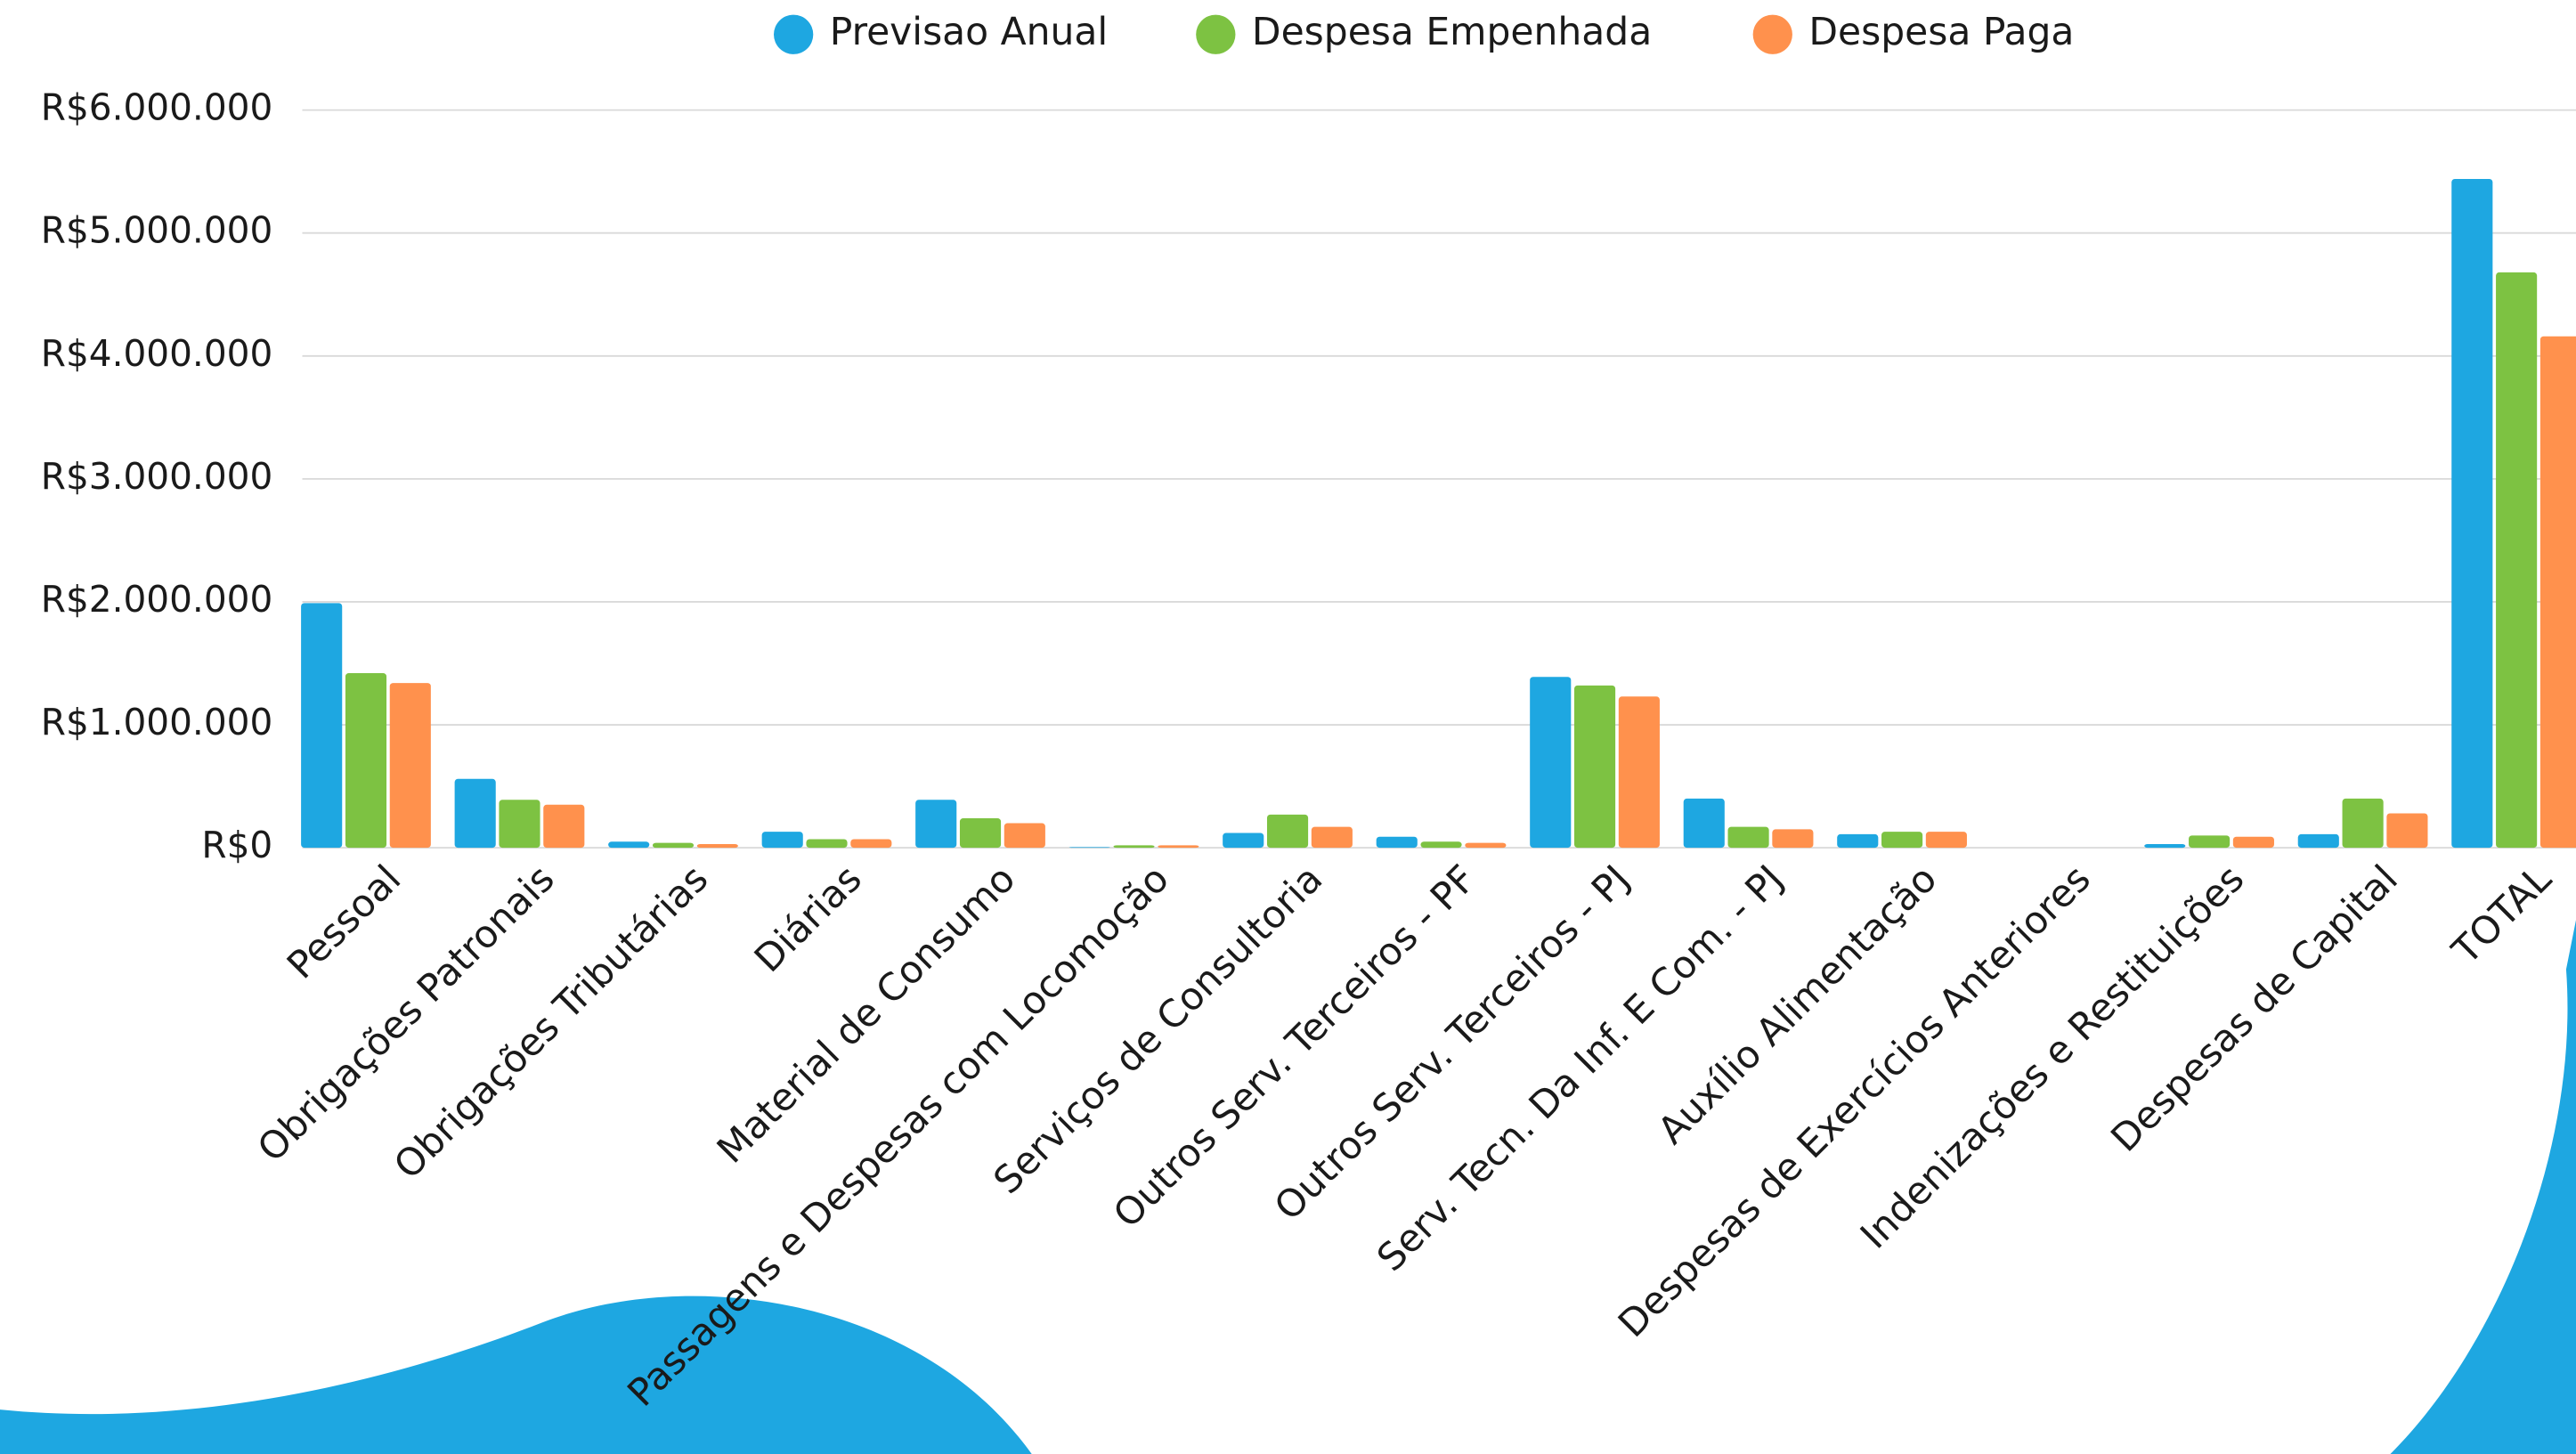 This screenshot has height=1454, width=2576. I want to click on legend-label: Despesa Paga, so click(1941, 32).